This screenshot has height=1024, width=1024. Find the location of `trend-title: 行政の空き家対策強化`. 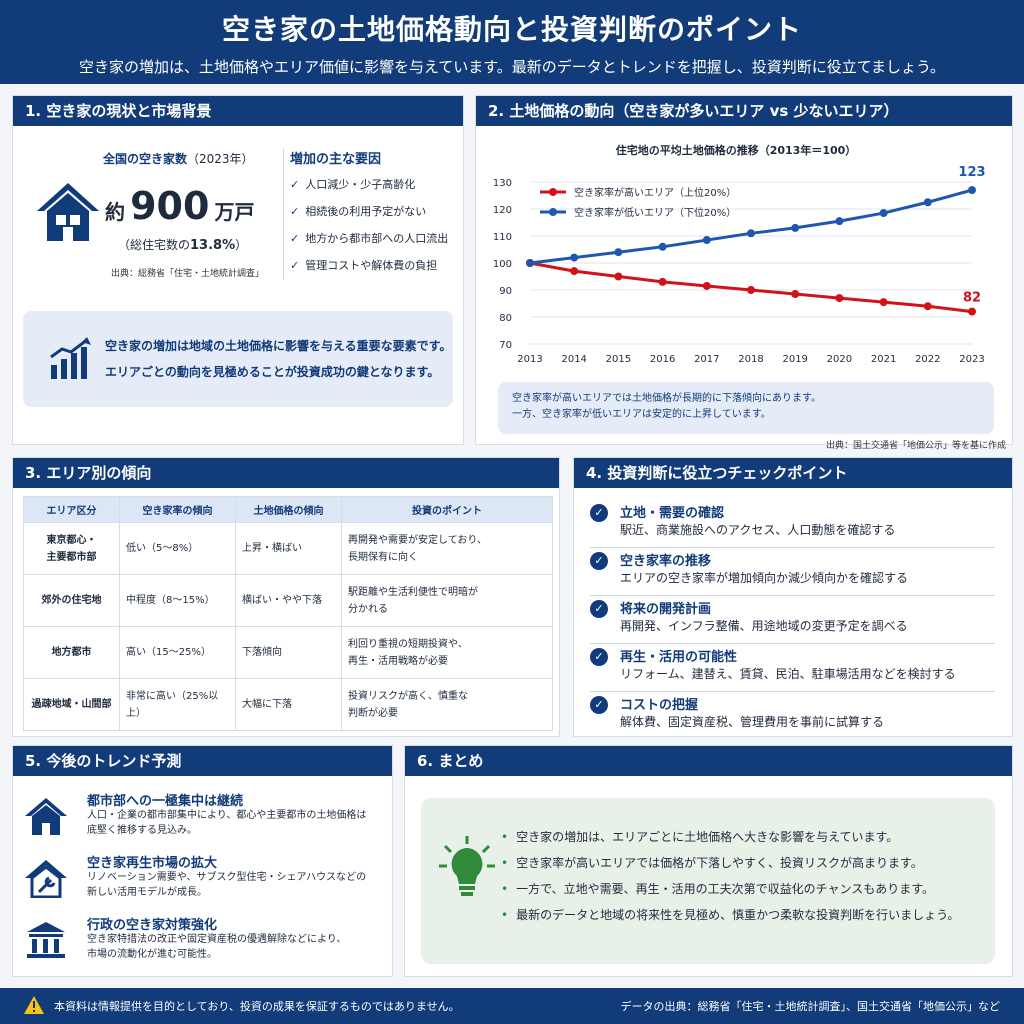

trend-title: 行政の空き家対策強化 is located at coordinates (152, 925).